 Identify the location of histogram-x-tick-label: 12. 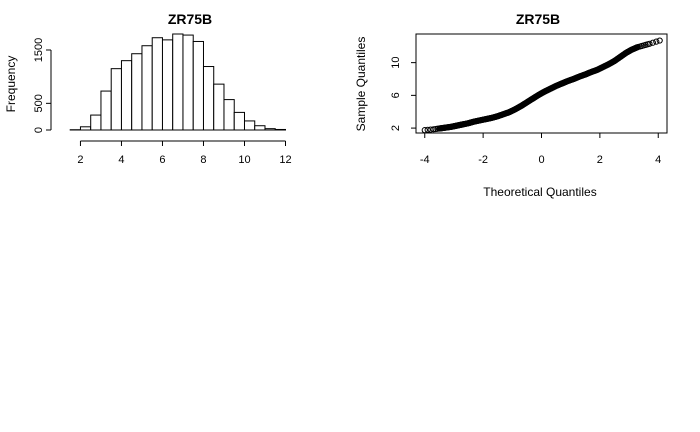
(285, 160).